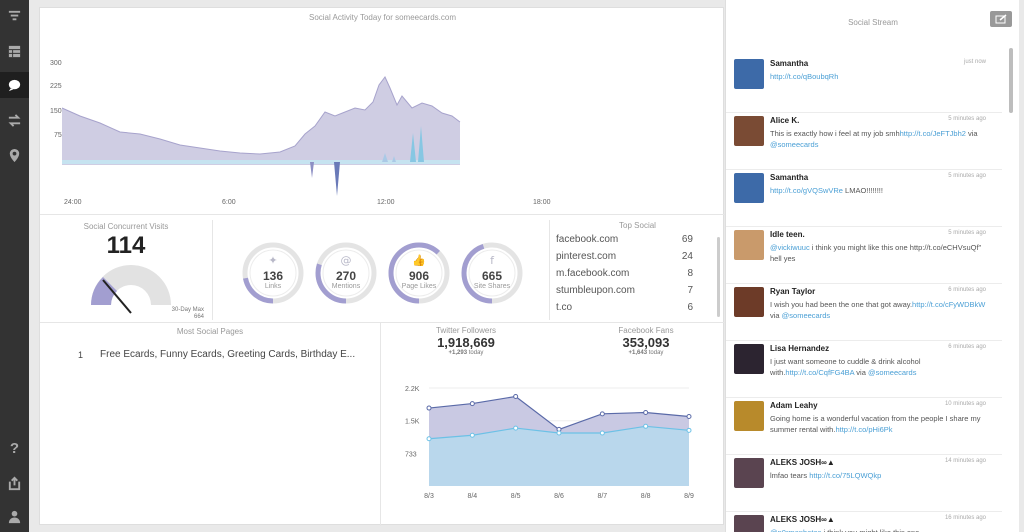  I want to click on x-tick: 18:00, so click(542, 202).